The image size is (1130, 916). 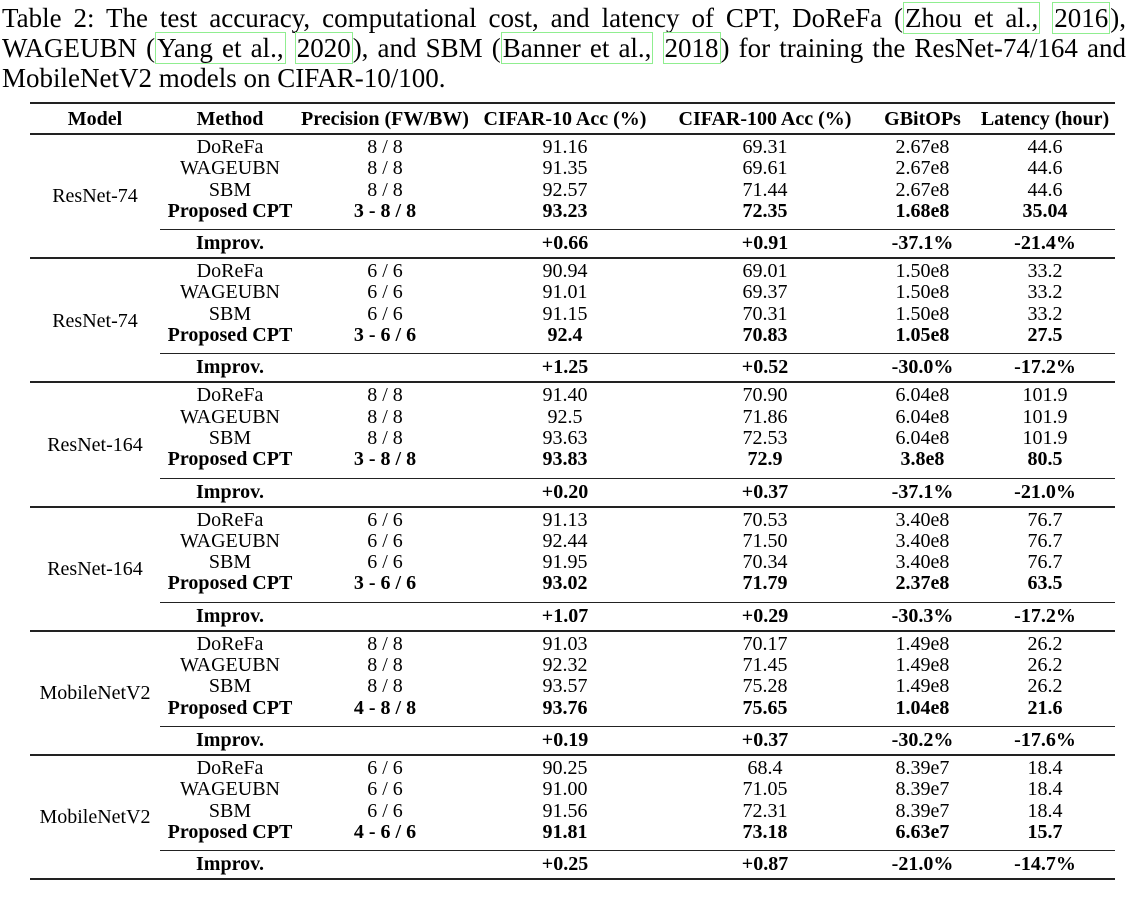 What do you see at coordinates (577, 48) in the screenshot?
I see `citation-link: Banner et al.,` at bounding box center [577, 48].